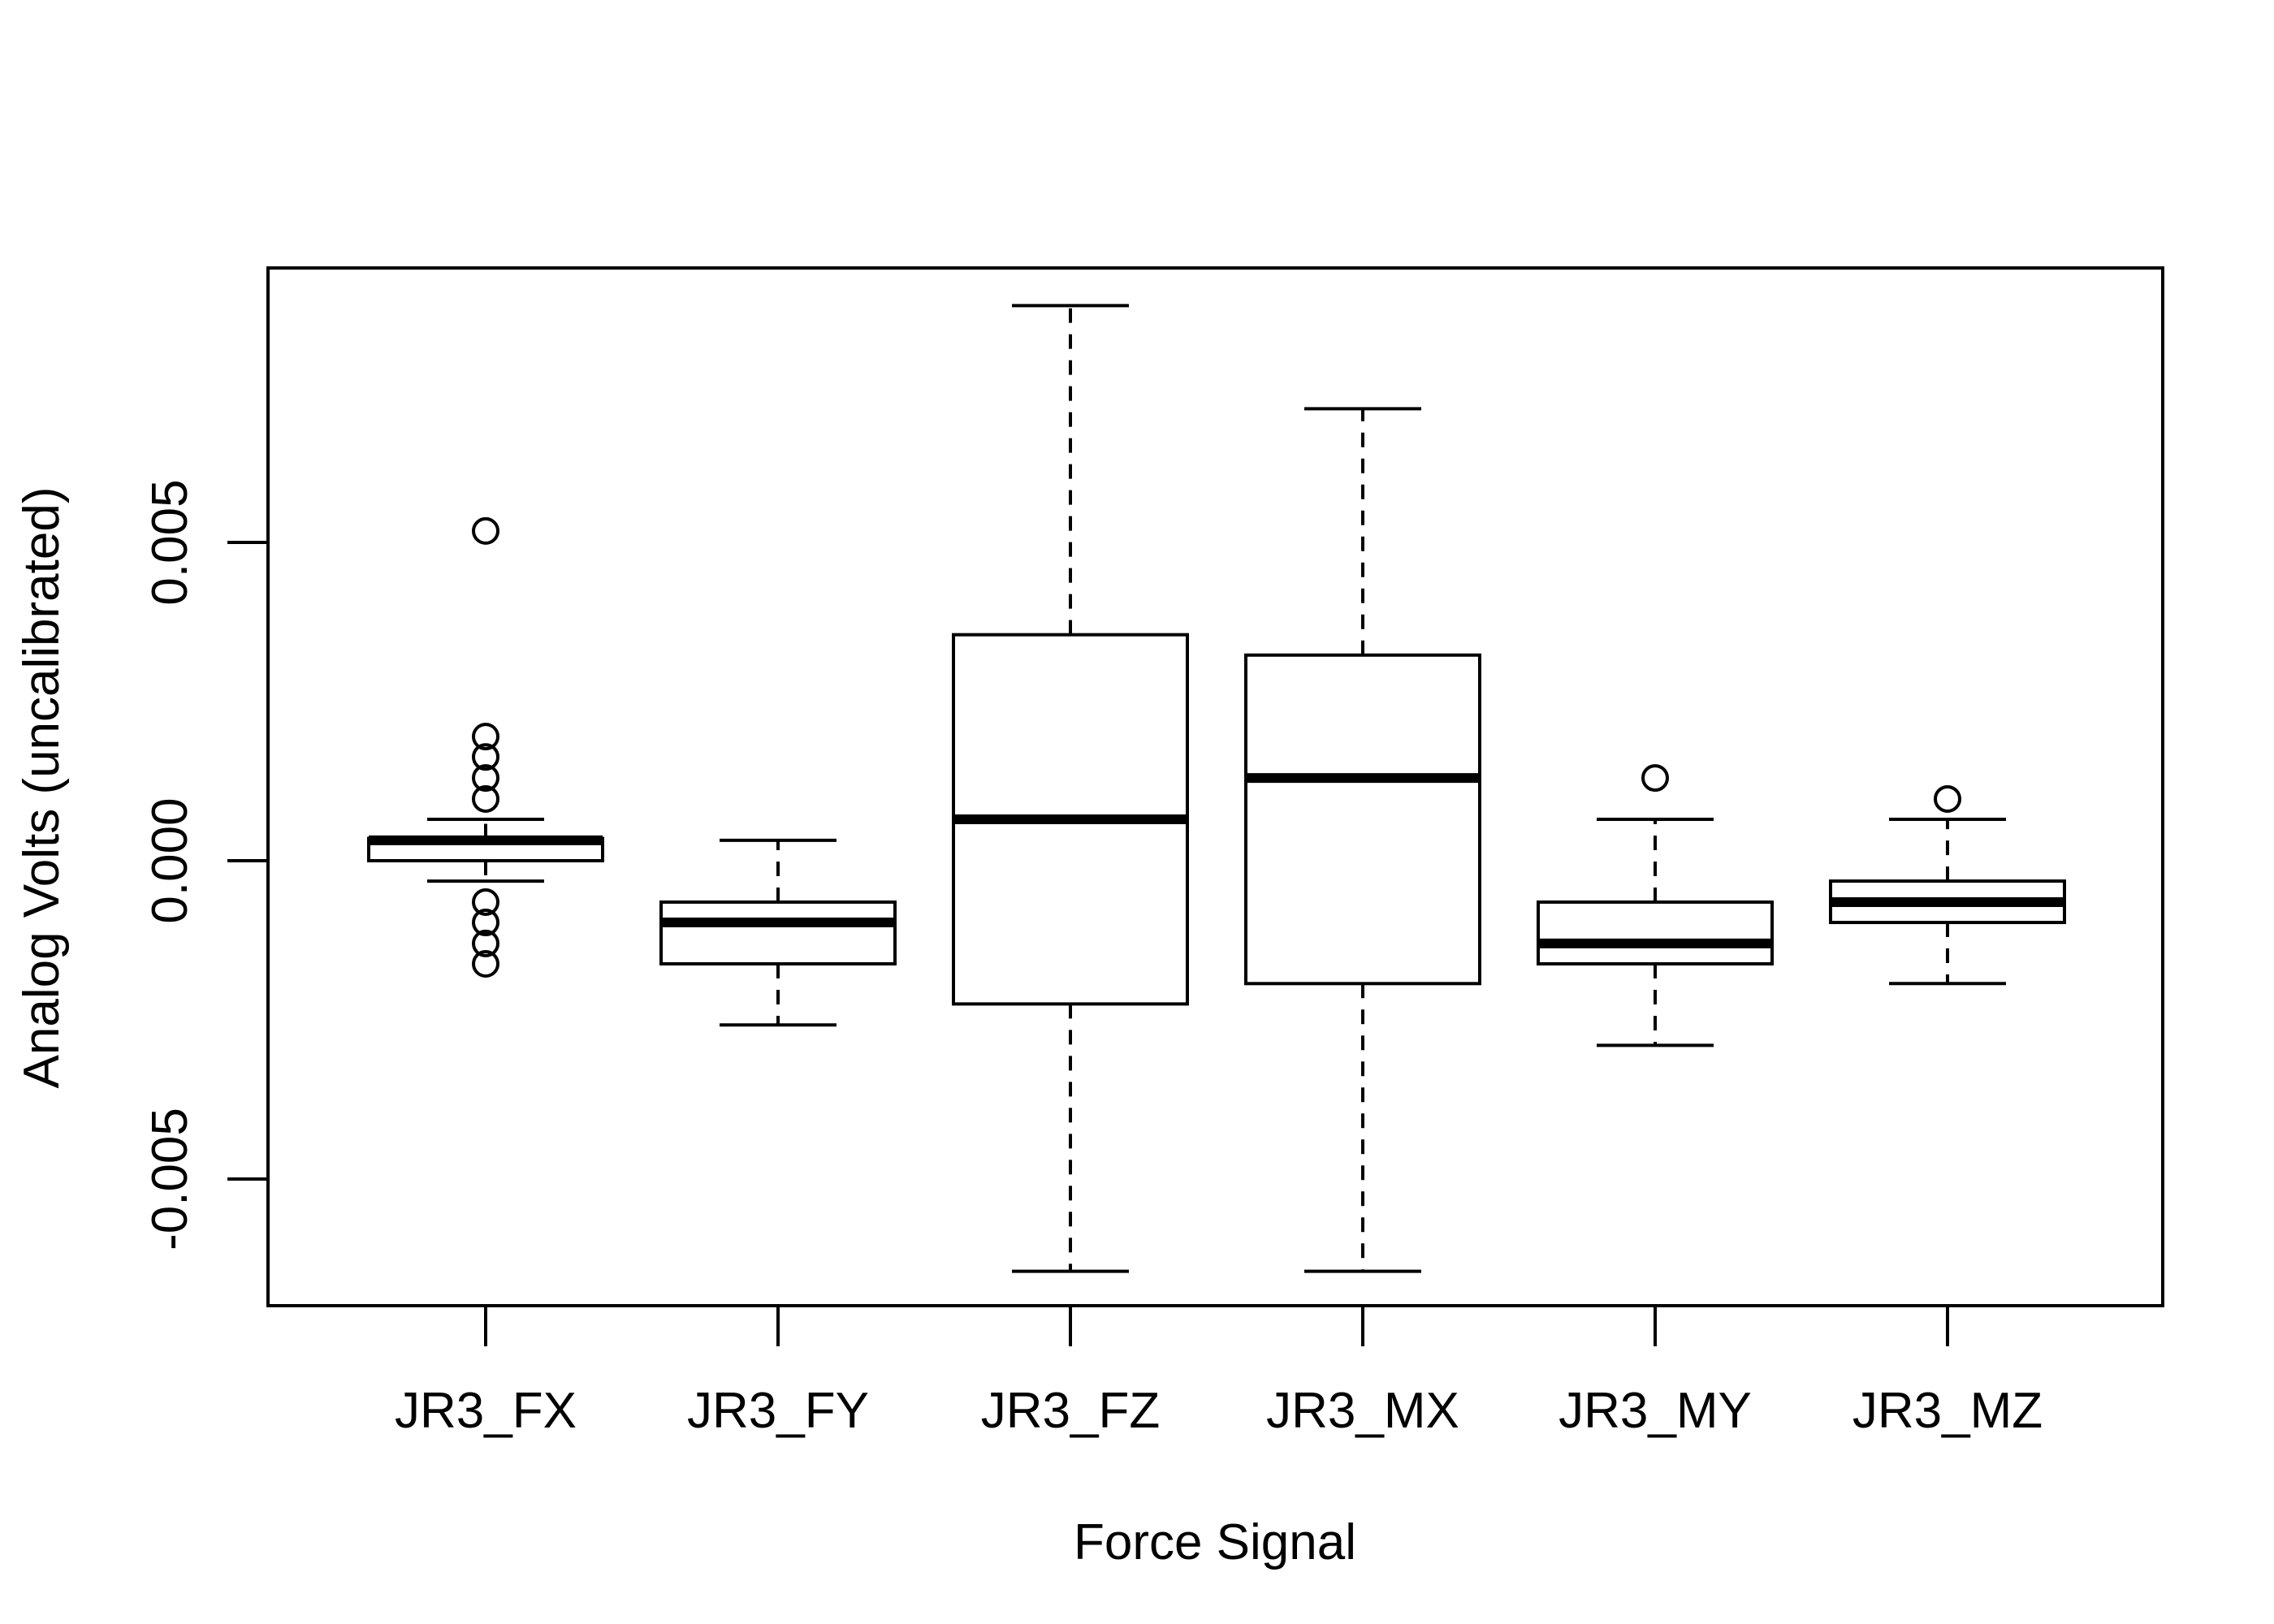 Image resolution: width=2274 pixels, height=1624 pixels. I want to click on box-group-jr3-mz, so click(1948, 885).